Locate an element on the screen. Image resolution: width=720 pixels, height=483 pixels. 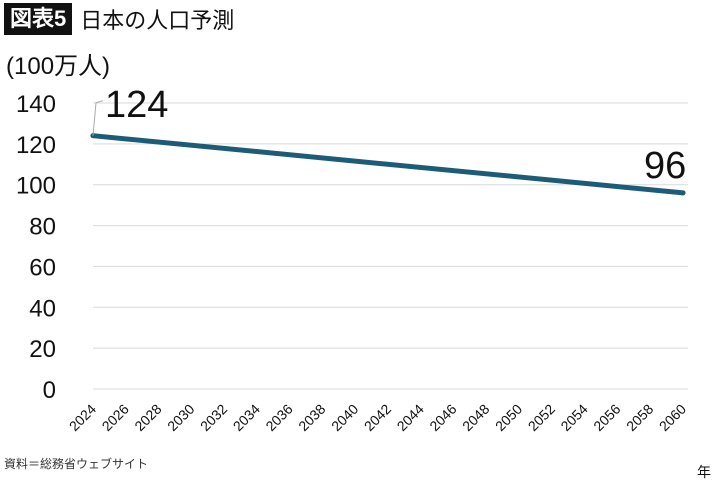
y-tick-label: 20 is located at coordinates (42, 349).